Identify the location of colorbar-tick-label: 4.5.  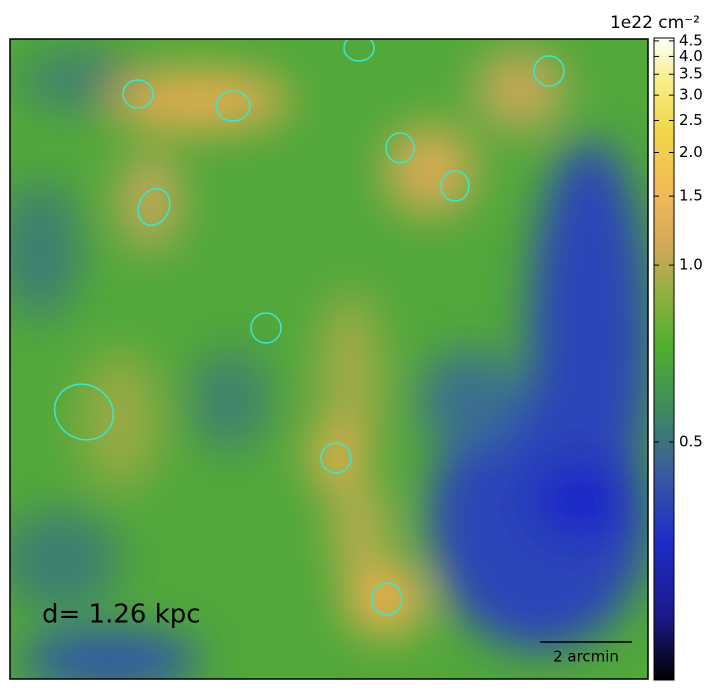
(691, 40).